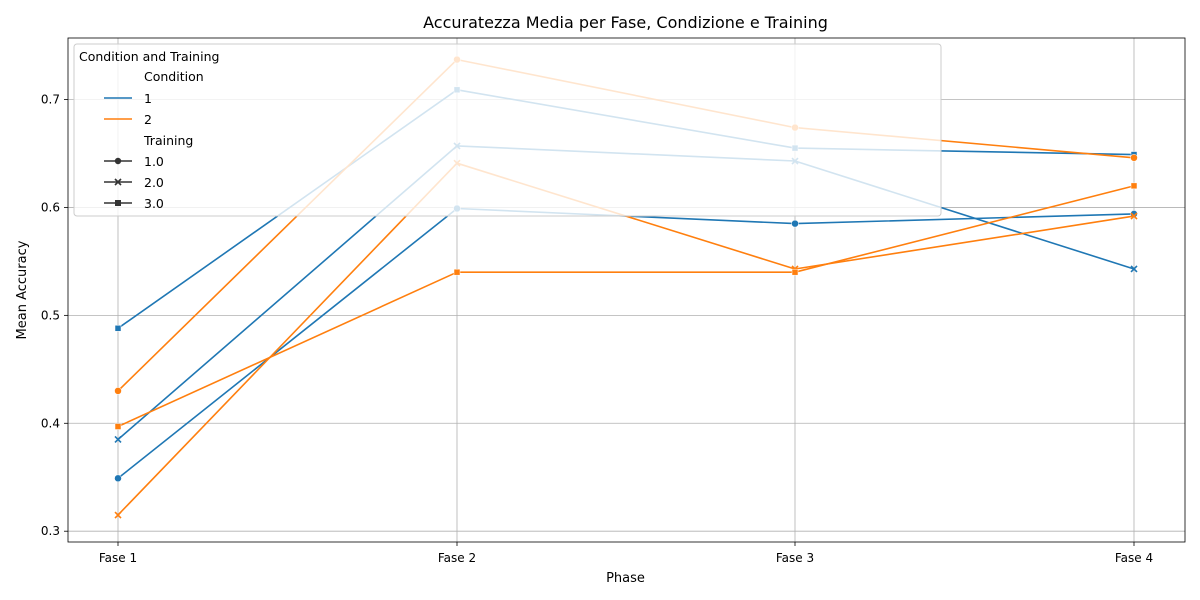  Describe the element at coordinates (134, 182) in the screenshot. I see `legend-item-training-2: 2.0` at that location.